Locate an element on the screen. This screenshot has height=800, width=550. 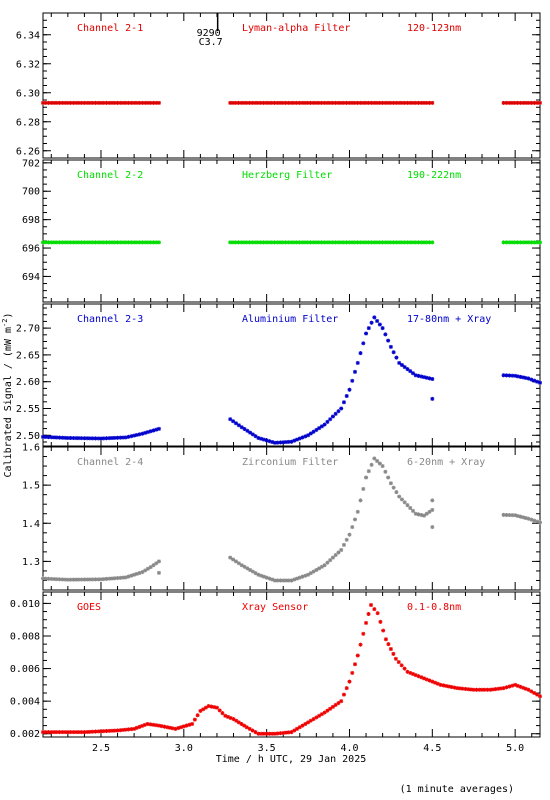
event-marker-label-2: C3.7 is located at coordinates (211, 42).